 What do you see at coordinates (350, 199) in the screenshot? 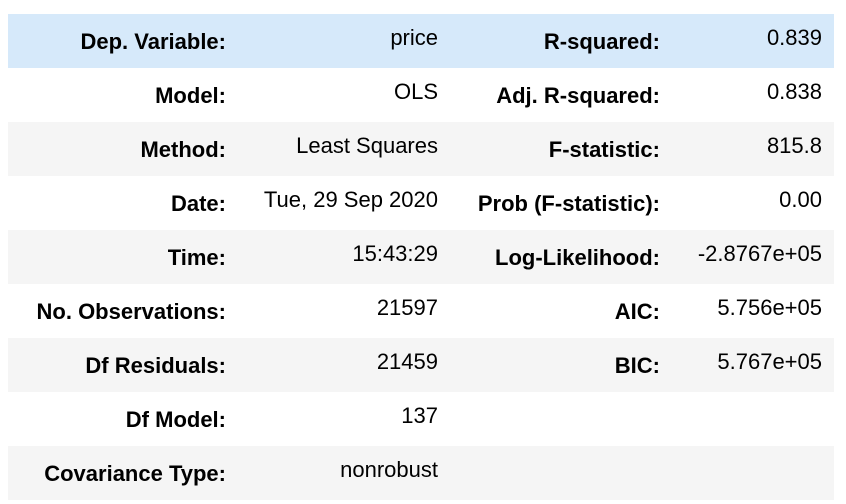
I see `row-value: Tue, 29 Sep 2020` at bounding box center [350, 199].